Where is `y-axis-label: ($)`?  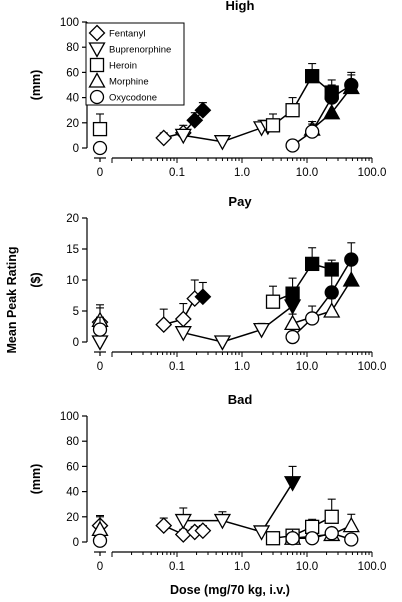 y-axis-label: ($) is located at coordinates (36, 279).